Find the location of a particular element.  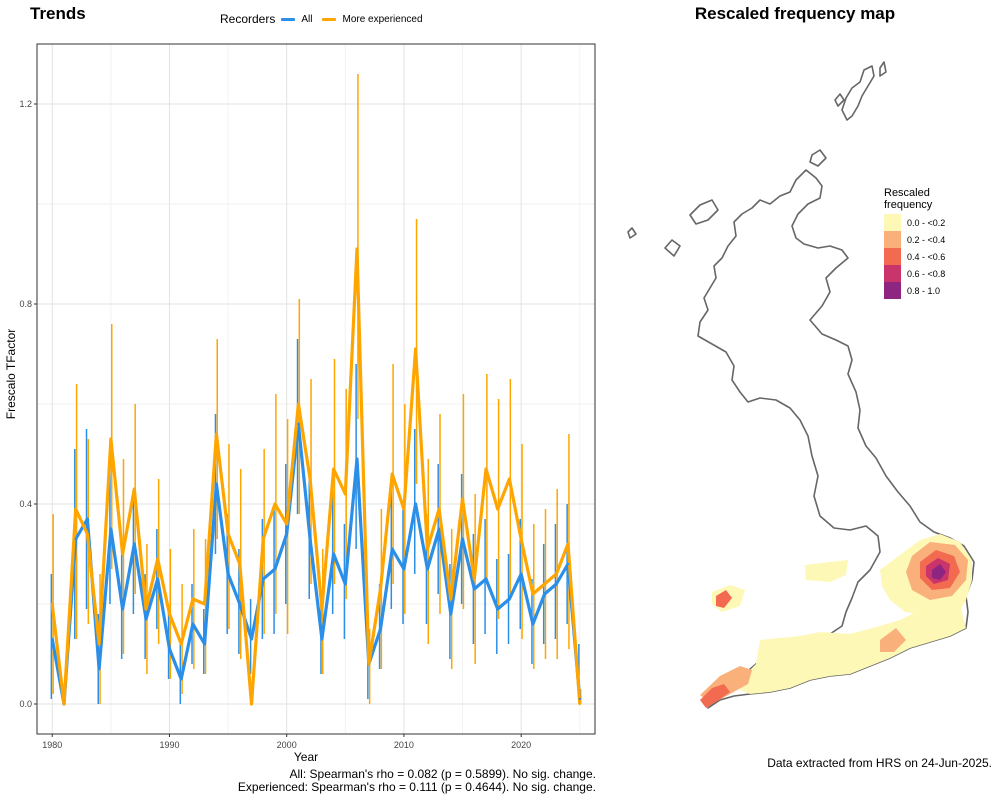

chart-legend: Recorders All More experienced is located at coordinates (321, 19).